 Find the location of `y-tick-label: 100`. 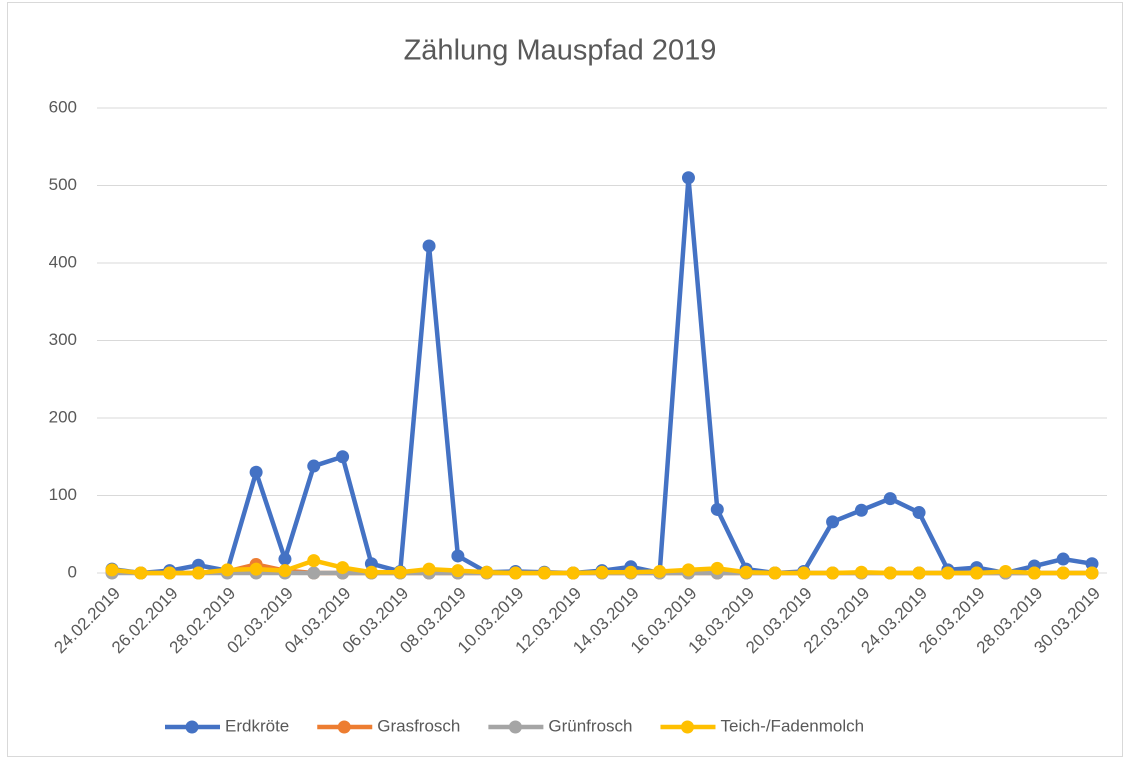

y-tick-label: 100 is located at coordinates (63, 494).